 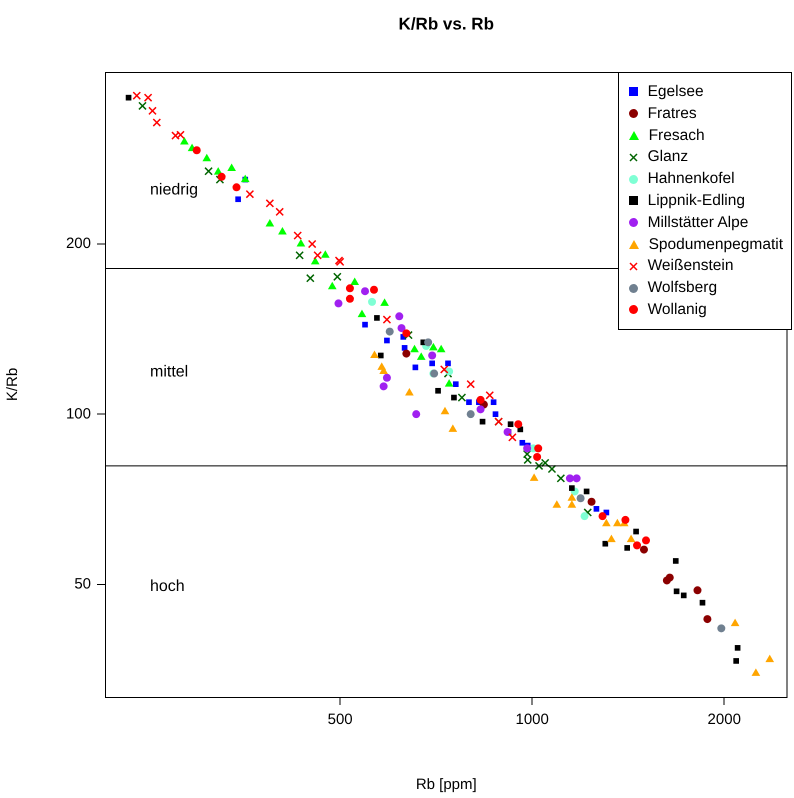 What do you see at coordinates (13, 385) in the screenshot?
I see `y-axis-title: K/Rb` at bounding box center [13, 385].